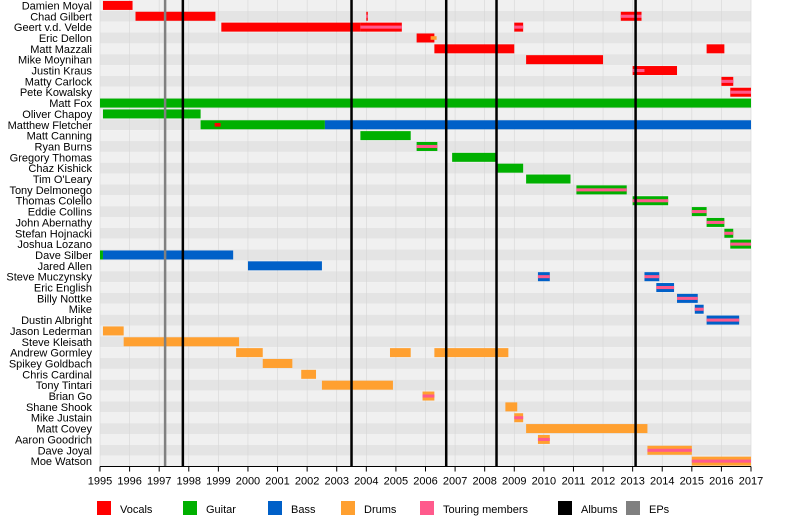 The image size is (800, 525). I want to click on legend-label-eps: EPs, so click(659, 510).